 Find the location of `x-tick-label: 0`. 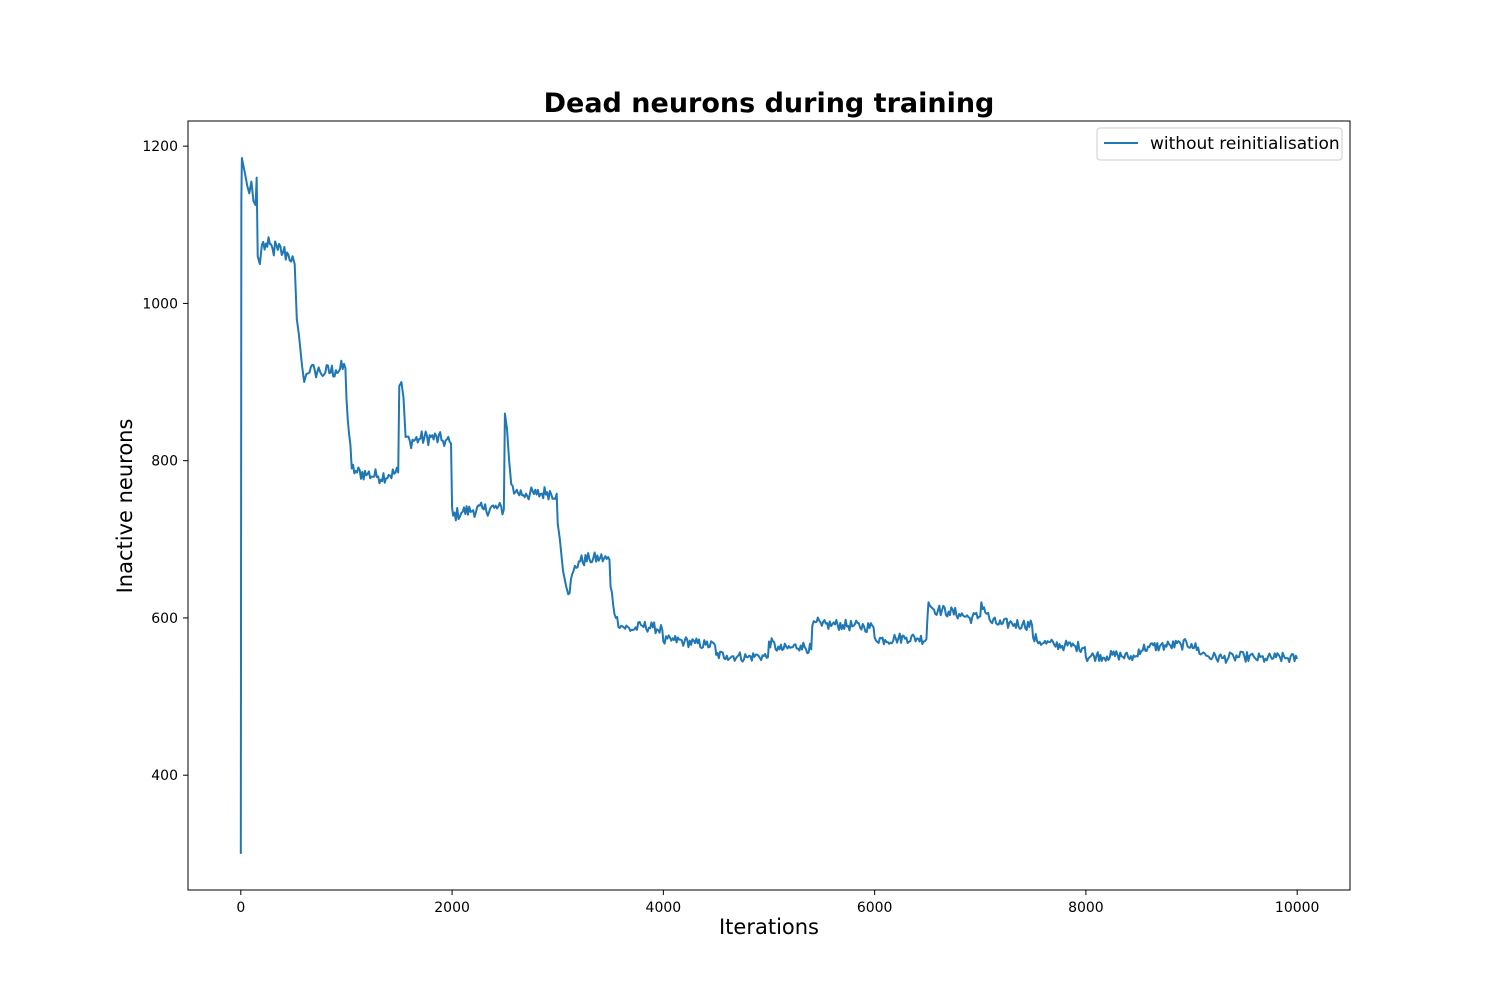

x-tick-label: 0 is located at coordinates (240, 908).